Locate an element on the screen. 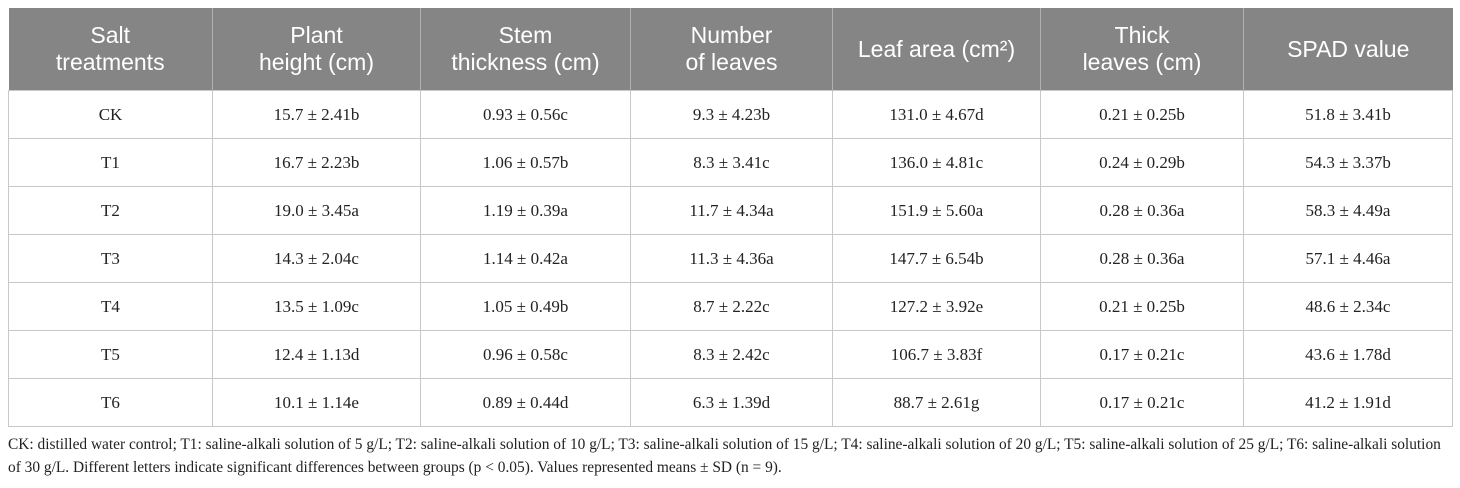 The image size is (1460, 488). table-cell: 8.3 ± 3.41c is located at coordinates (731, 162).